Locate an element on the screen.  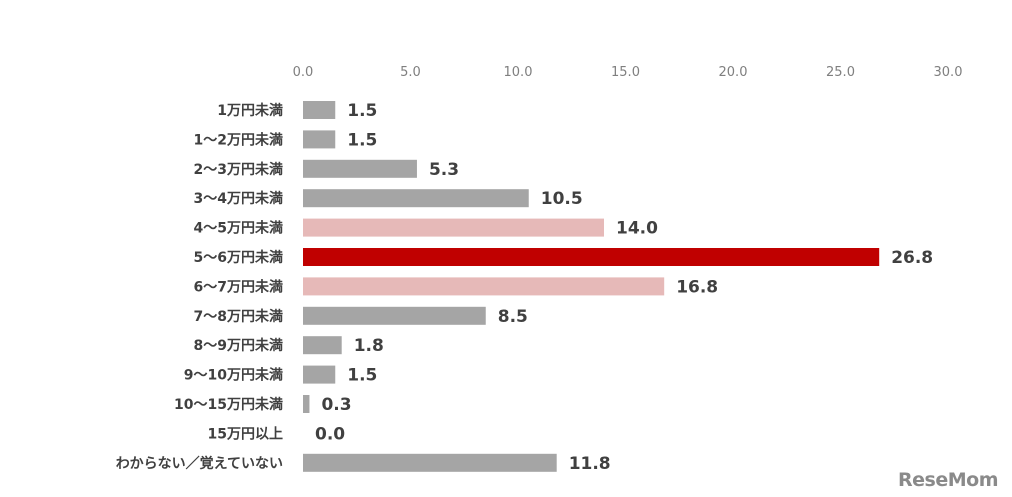
x-tick-label: 15.0 is located at coordinates (625, 72).